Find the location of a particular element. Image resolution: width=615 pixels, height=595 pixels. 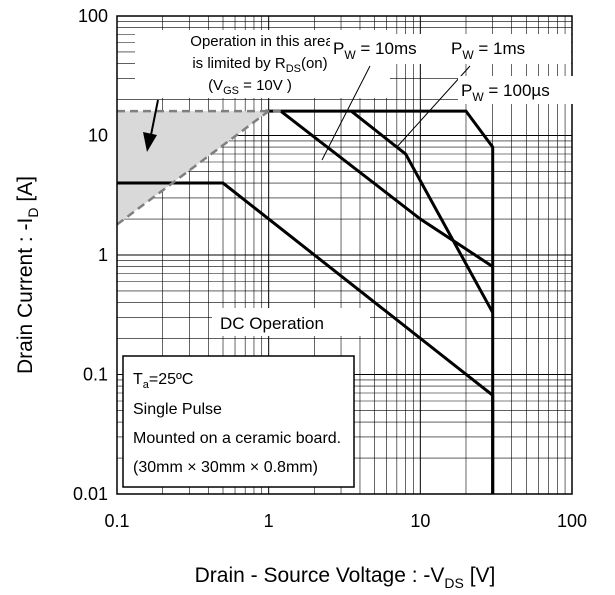

svg-text: PW = 10ms is located at coordinates (375, 50).